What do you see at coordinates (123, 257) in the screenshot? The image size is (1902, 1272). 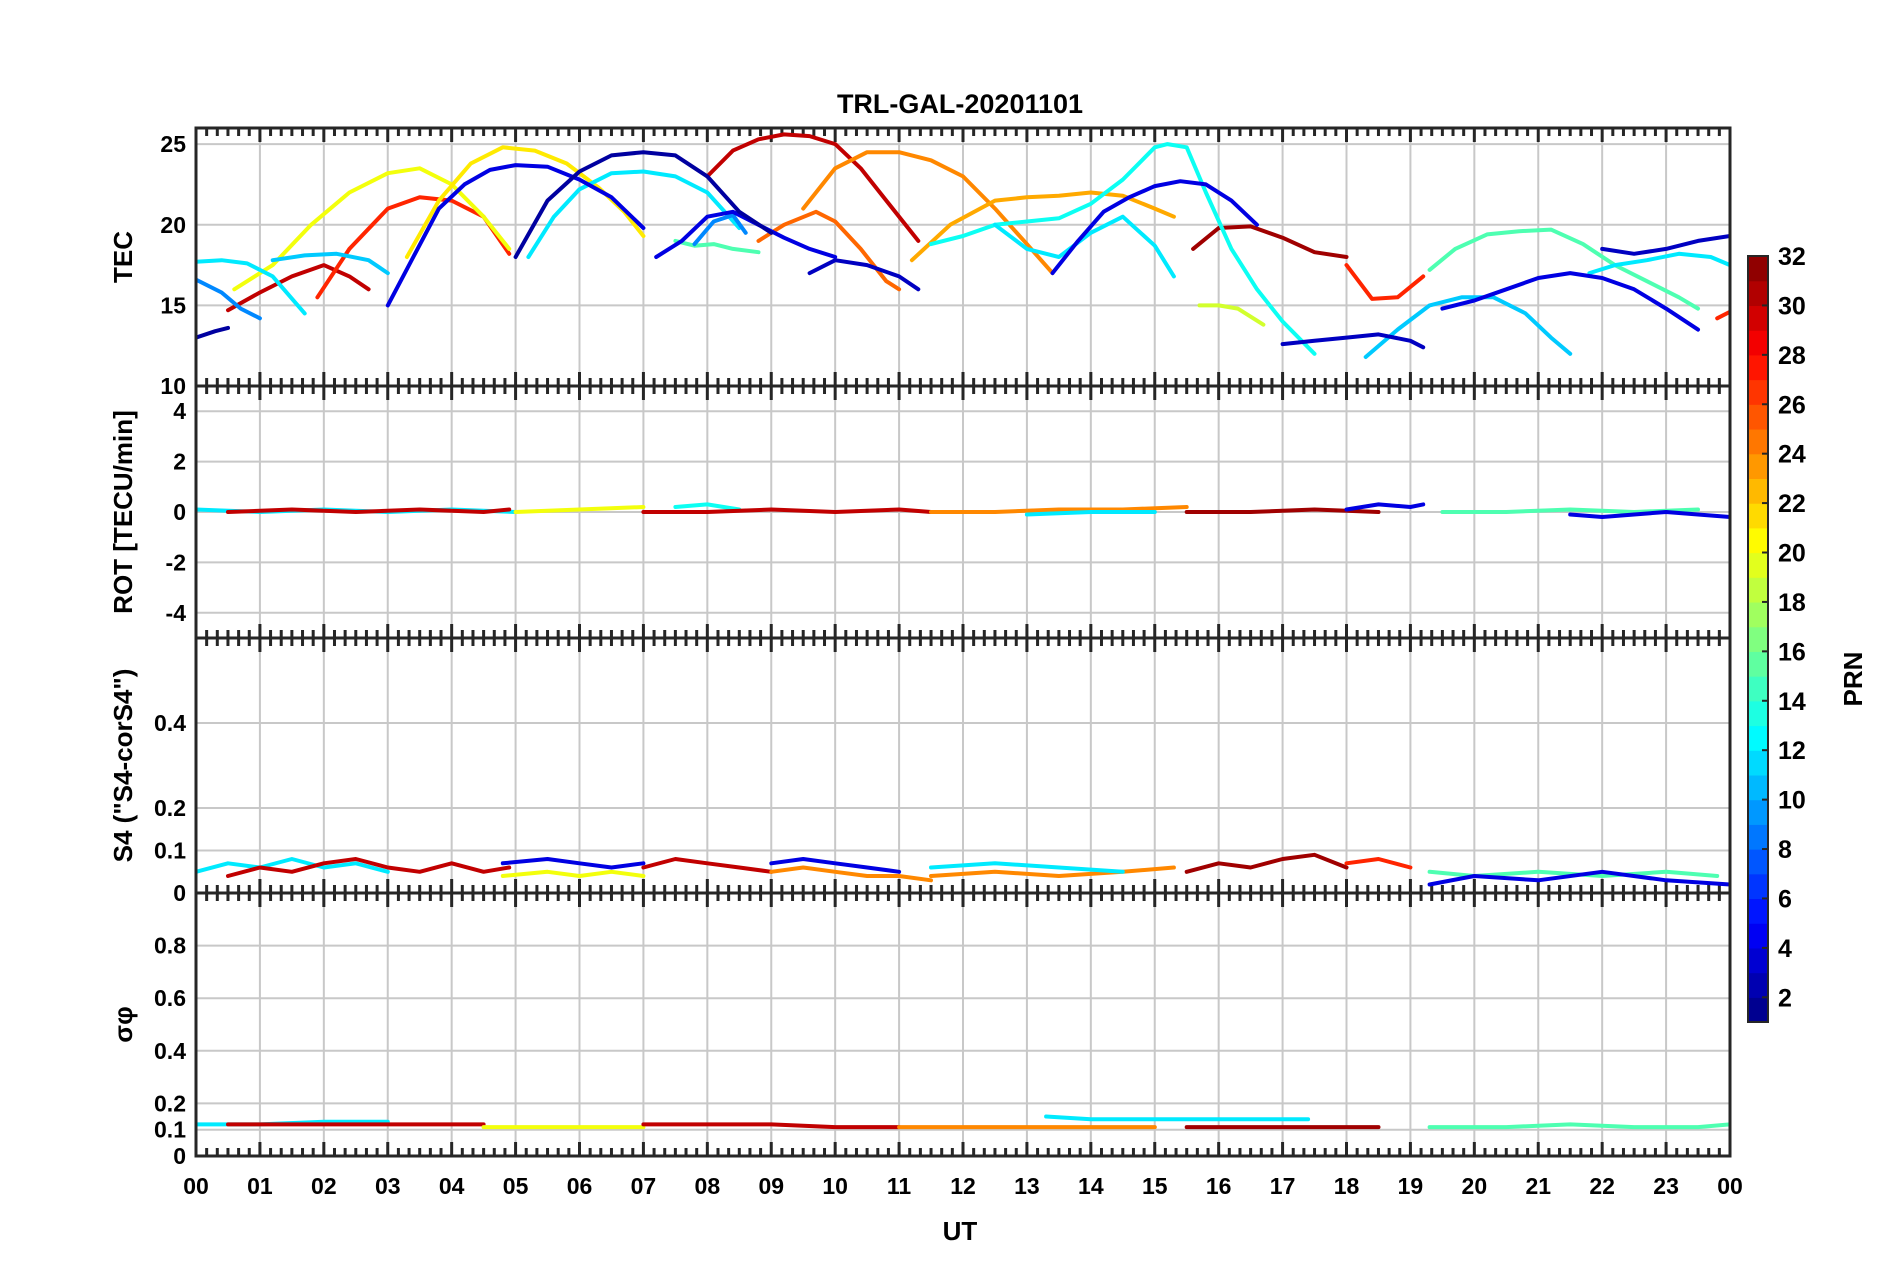 I see `y-axis-label: TEC` at bounding box center [123, 257].